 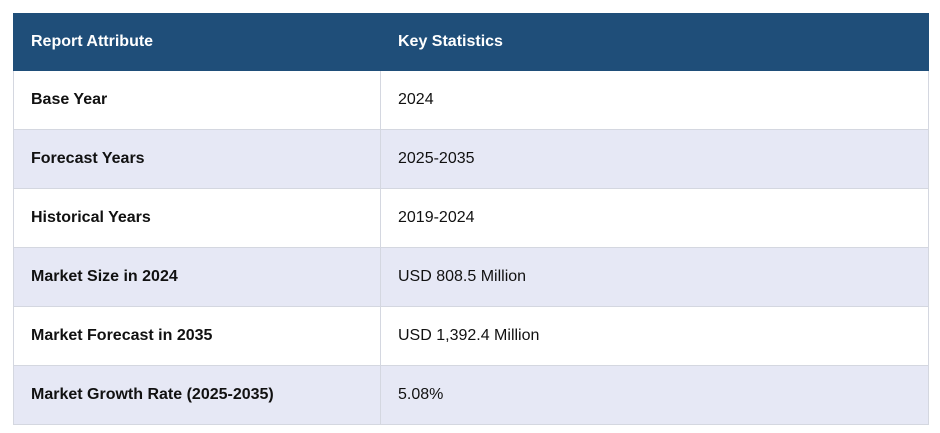 What do you see at coordinates (197, 159) in the screenshot?
I see `attribute-cell: Forecast Years` at bounding box center [197, 159].